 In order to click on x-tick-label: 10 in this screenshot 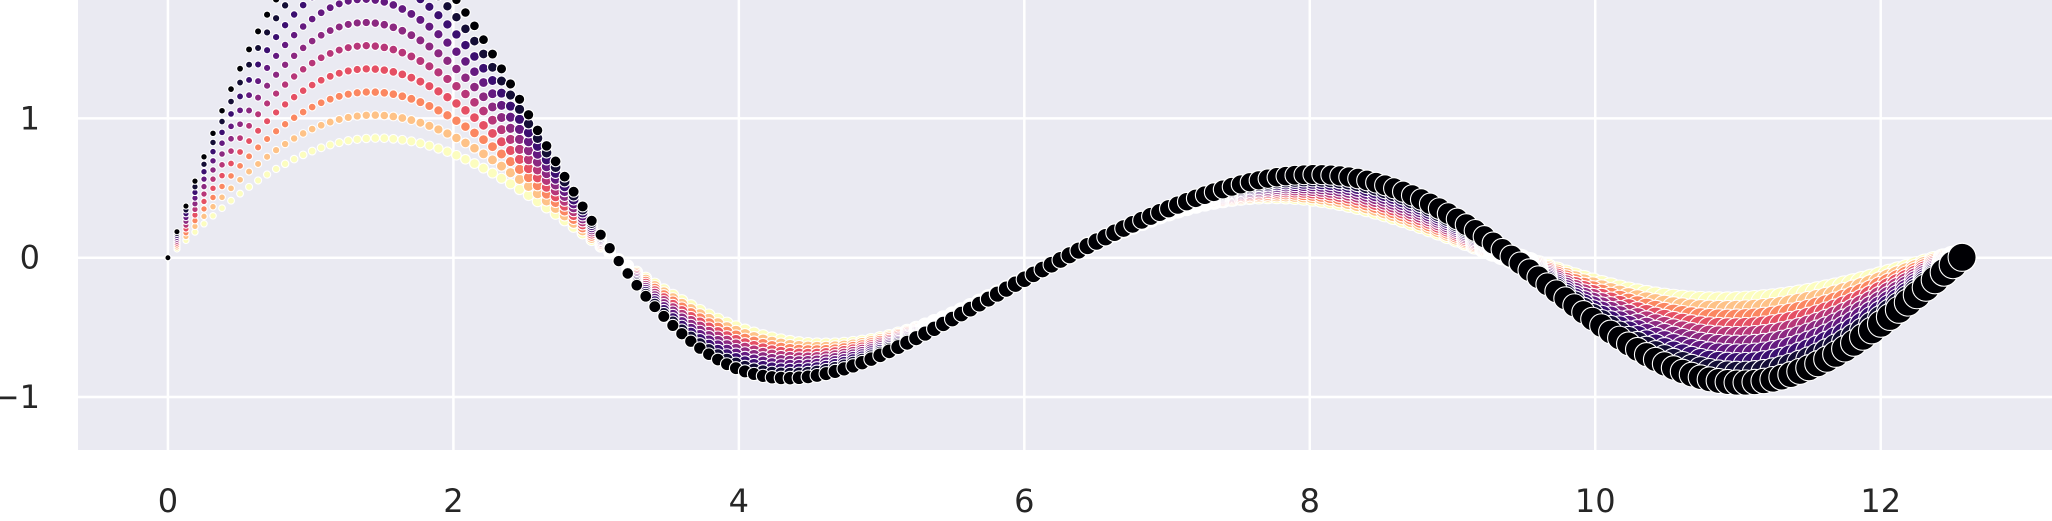, I will do `click(1595, 501)`.